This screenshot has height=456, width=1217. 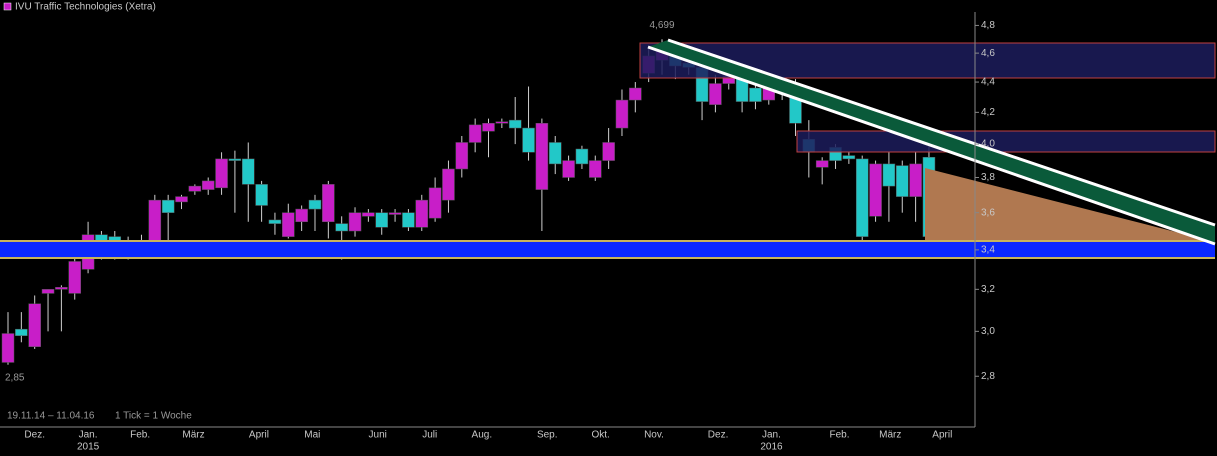 I want to click on y-tick-label: 3,8, so click(x=988, y=177).